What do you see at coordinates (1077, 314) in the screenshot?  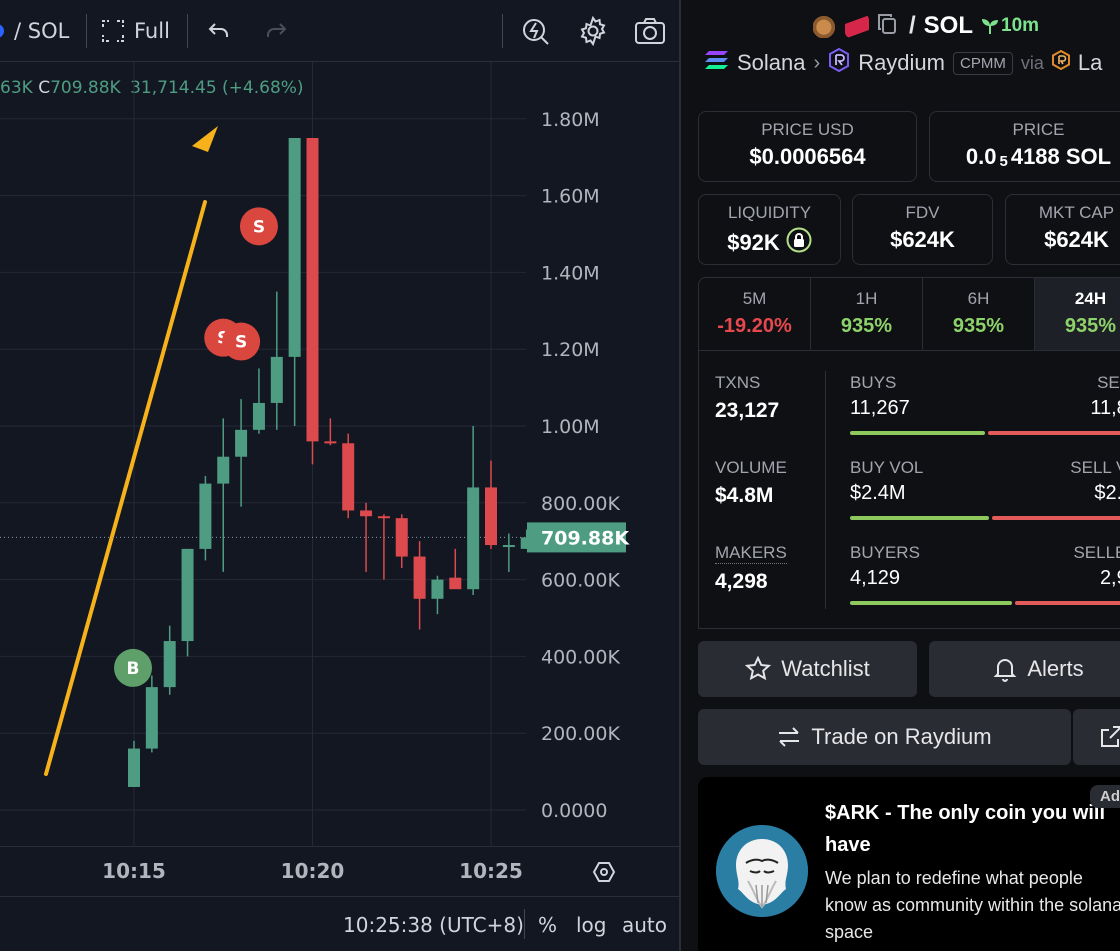 I see `period-tab-24h: 24H 935%` at bounding box center [1077, 314].